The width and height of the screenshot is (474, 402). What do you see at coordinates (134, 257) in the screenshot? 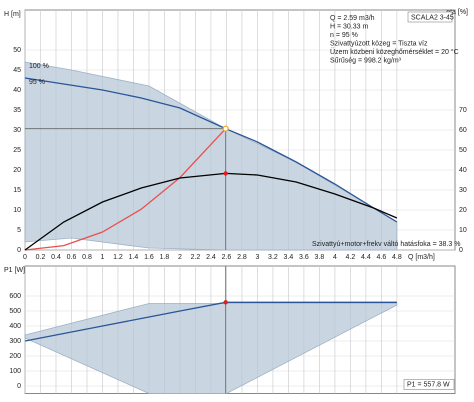
I see `x-tick-label: 1.4` at bounding box center [134, 257].